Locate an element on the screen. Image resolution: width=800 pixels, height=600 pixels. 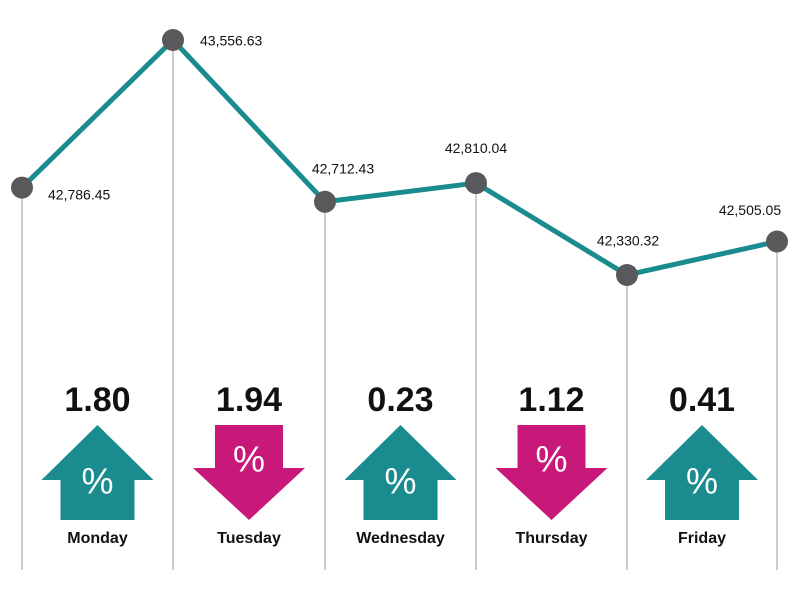
value-label: 42,505.05 is located at coordinates (750, 210).